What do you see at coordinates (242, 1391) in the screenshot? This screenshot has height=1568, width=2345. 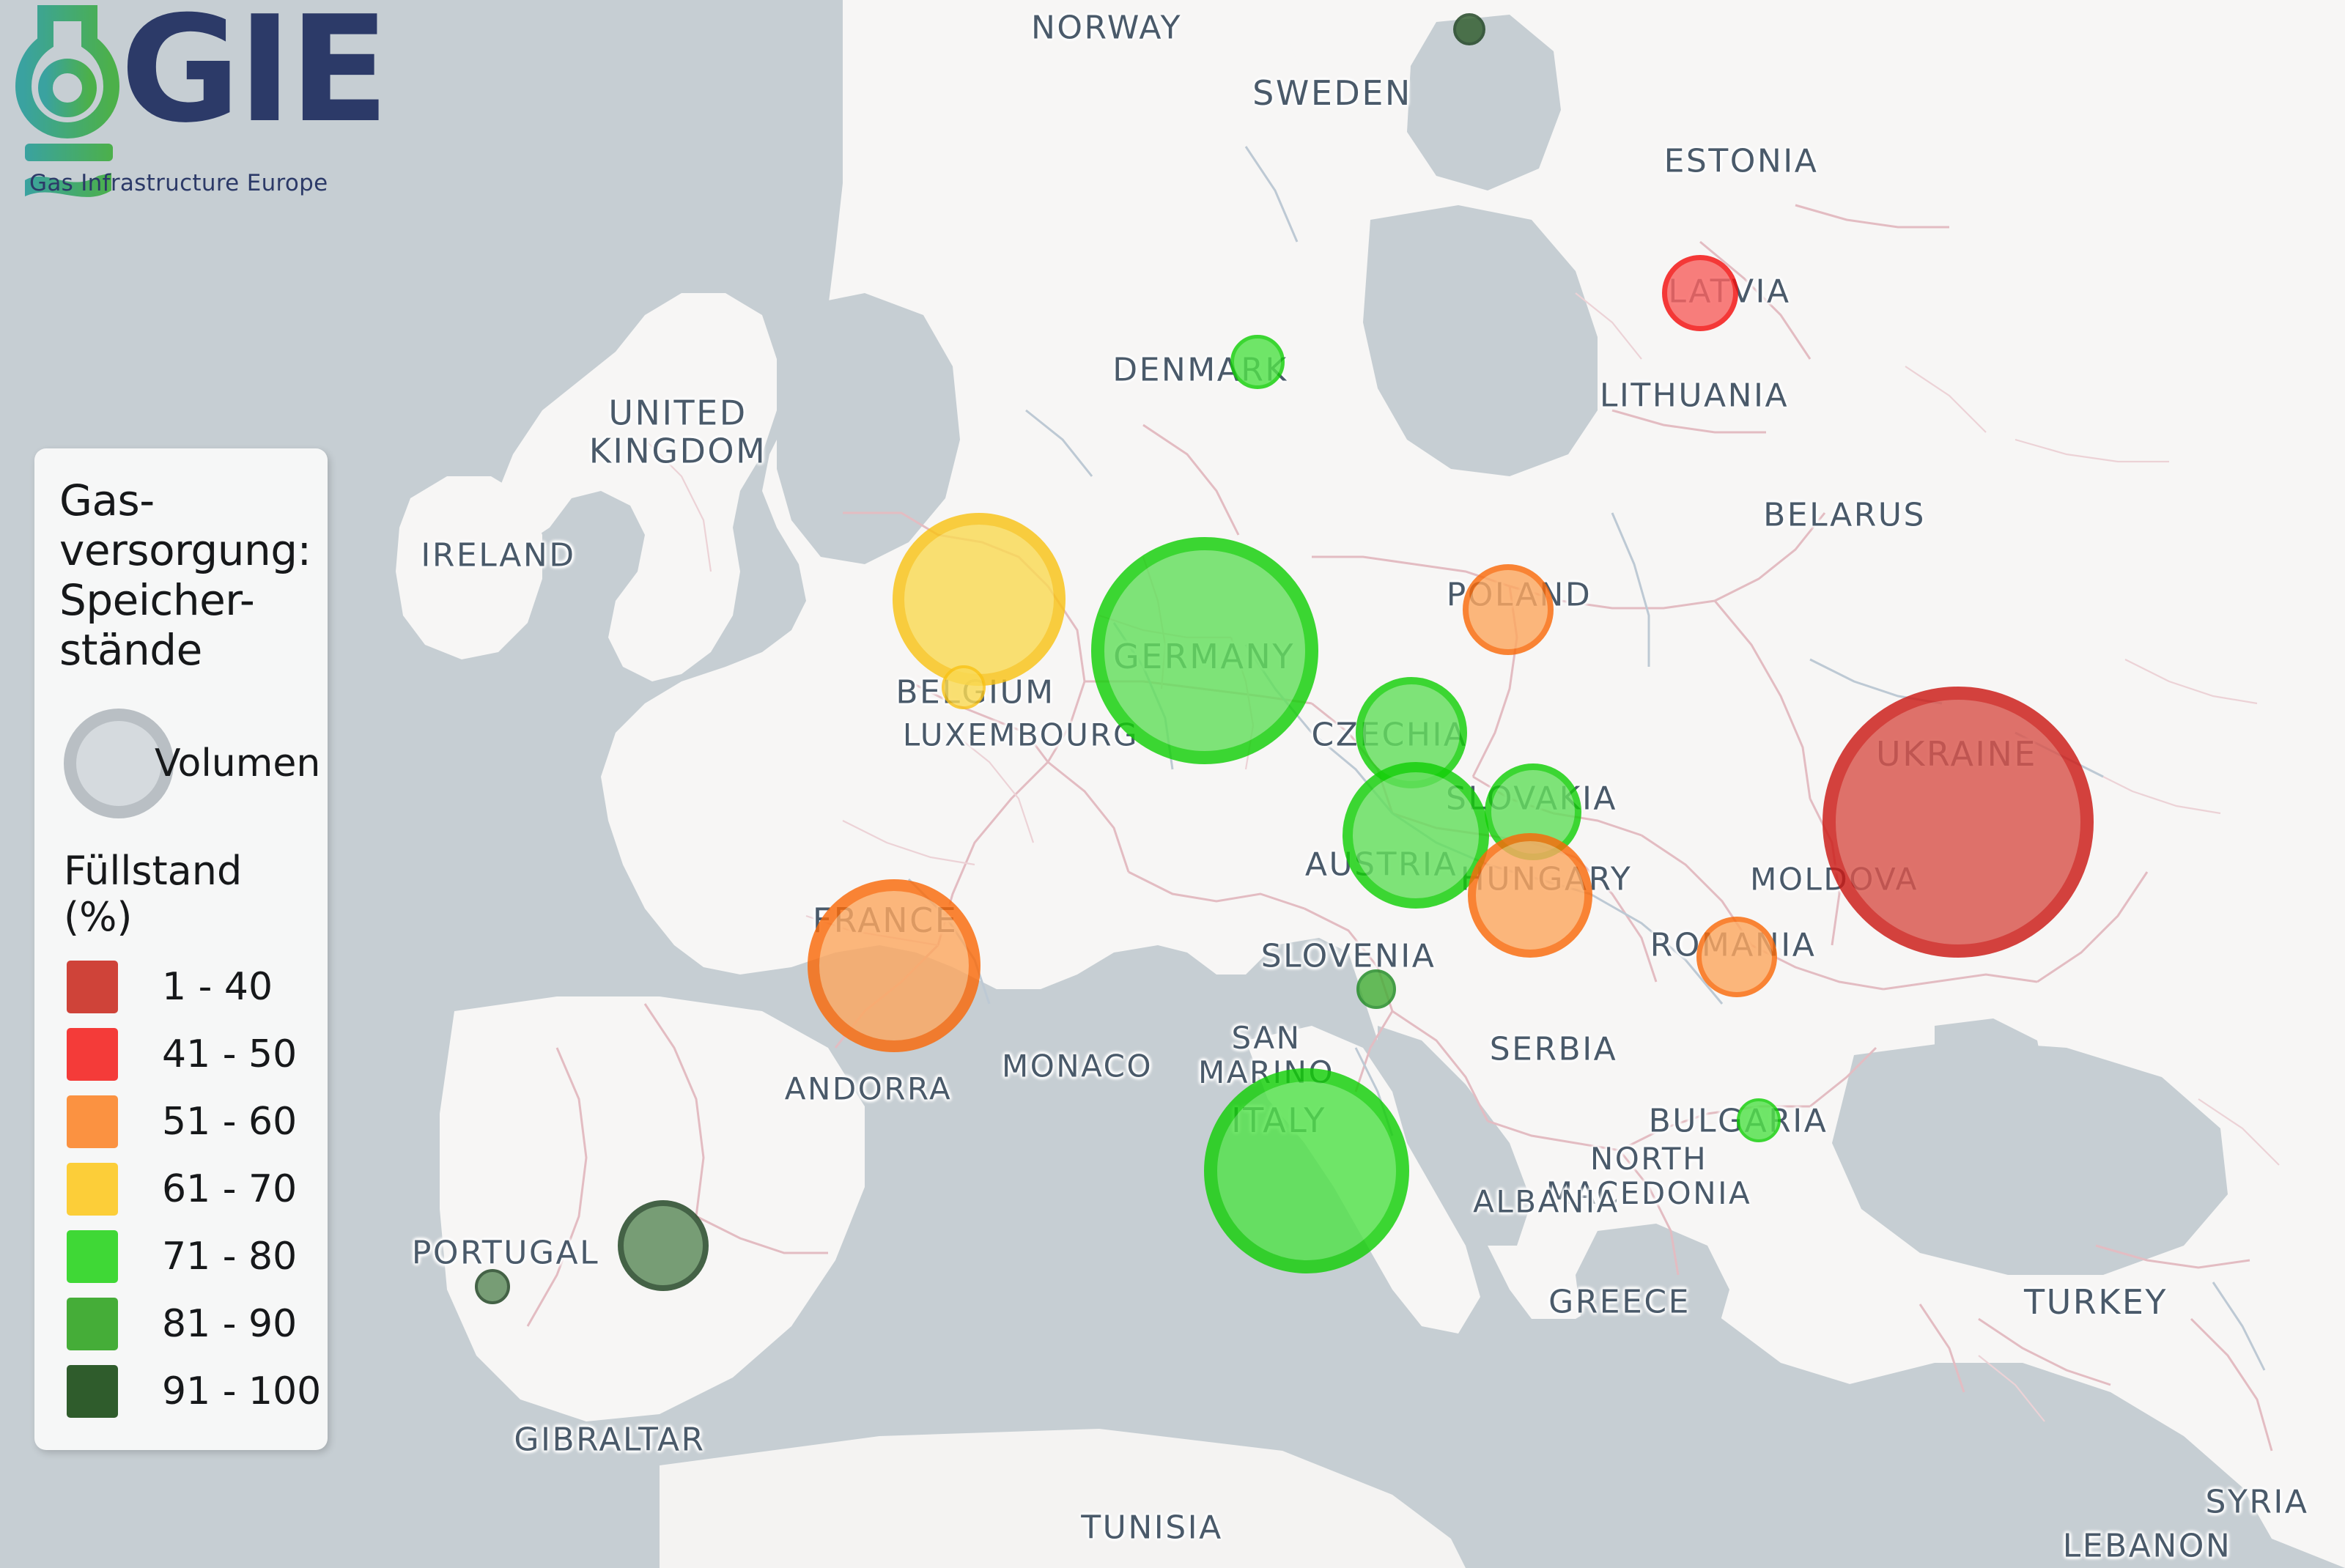 I see `scale-label: 91 - 100` at bounding box center [242, 1391].